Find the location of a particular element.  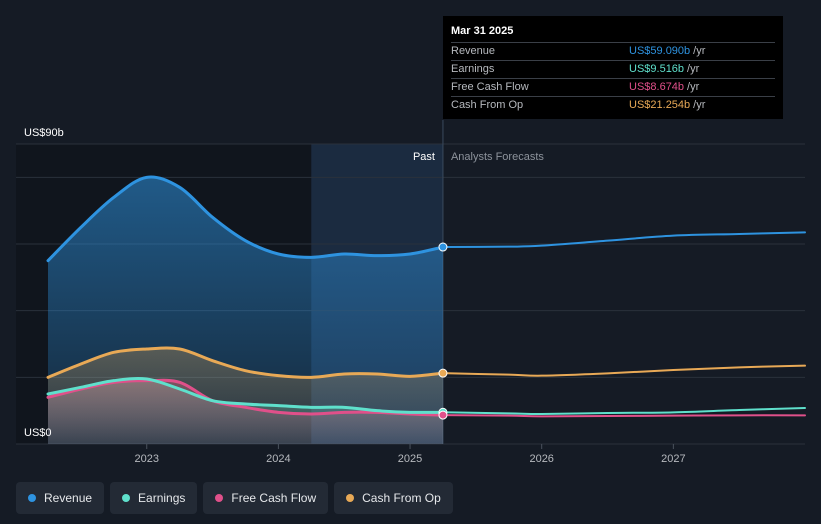

line-forecast-cash-from-op is located at coordinates (623, 370).